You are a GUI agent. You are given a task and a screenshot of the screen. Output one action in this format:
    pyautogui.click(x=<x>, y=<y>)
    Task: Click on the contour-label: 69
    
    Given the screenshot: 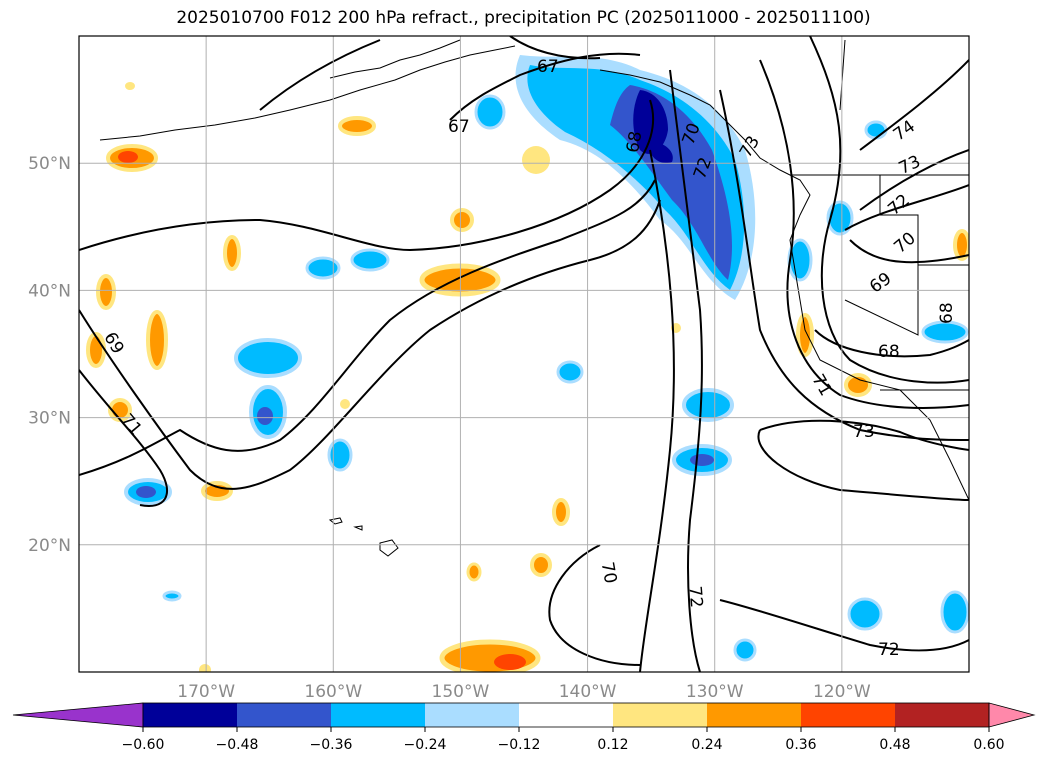 What is the action you would take?
    pyautogui.click(x=880, y=283)
    